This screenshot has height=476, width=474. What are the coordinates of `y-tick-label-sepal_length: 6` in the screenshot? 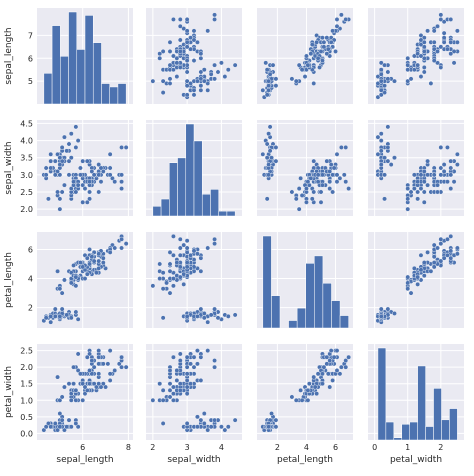 It's located at (30, 58).